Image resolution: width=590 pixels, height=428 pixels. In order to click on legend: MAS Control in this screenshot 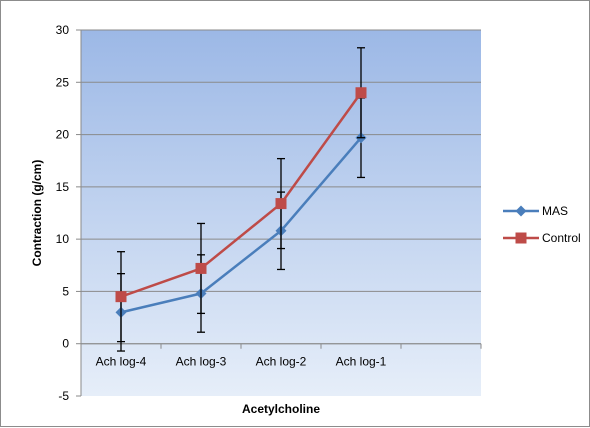, I will do `click(542, 224)`.